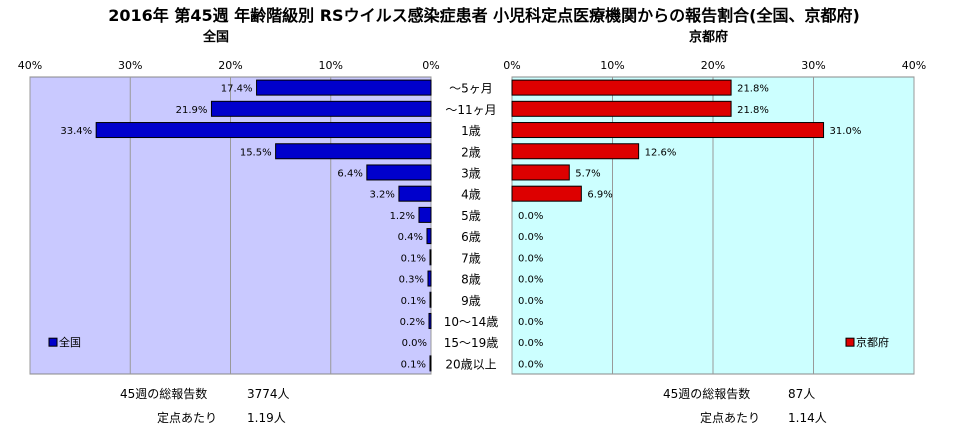 The image size is (968, 431). Describe the element at coordinates (216, 37) in the screenshot. I see `left-panel-title: 全国` at that location.